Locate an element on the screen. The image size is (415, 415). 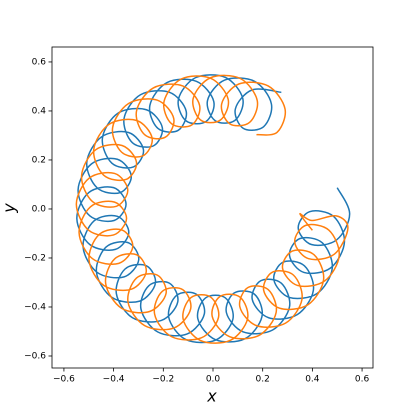
y-axis-label: y is located at coordinates (9, 208).